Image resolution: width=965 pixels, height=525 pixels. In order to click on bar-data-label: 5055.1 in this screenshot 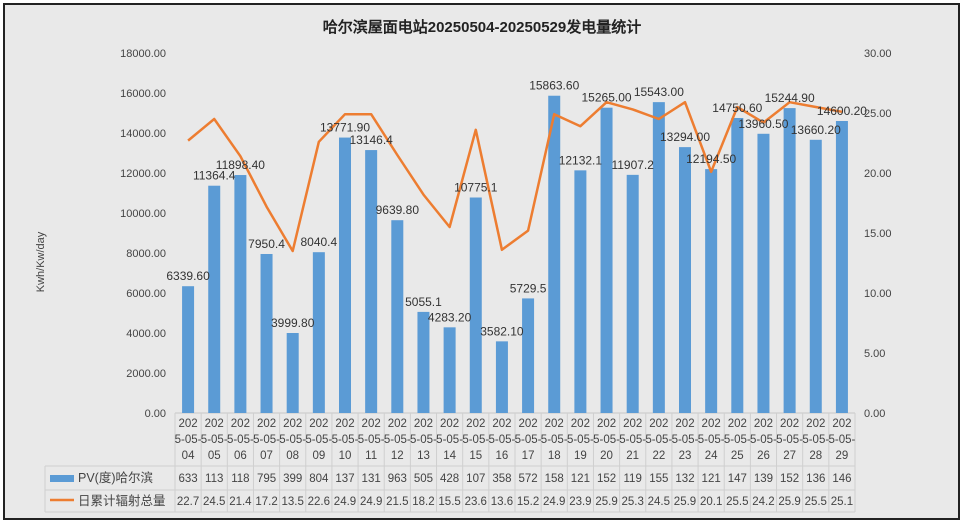, I will do `click(423, 302)`.